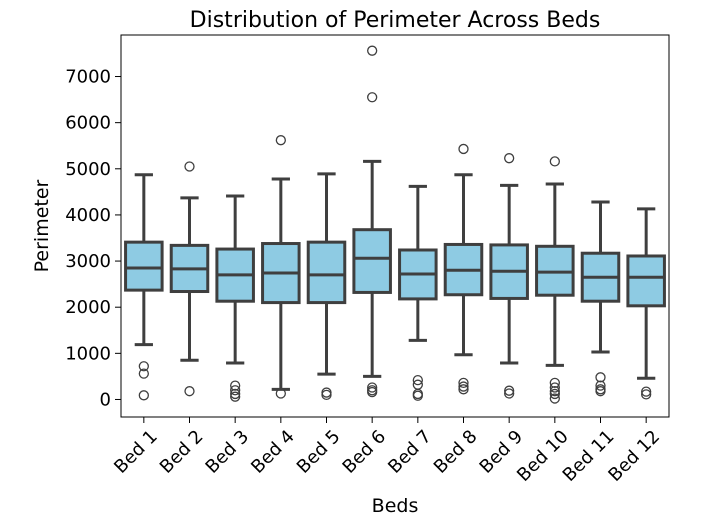 Image resolution: width=702 pixels, height=517 pixels. What do you see at coordinates (365, 452) in the screenshot?
I see `x-tick-label: Bed 6` at bounding box center [365, 452].